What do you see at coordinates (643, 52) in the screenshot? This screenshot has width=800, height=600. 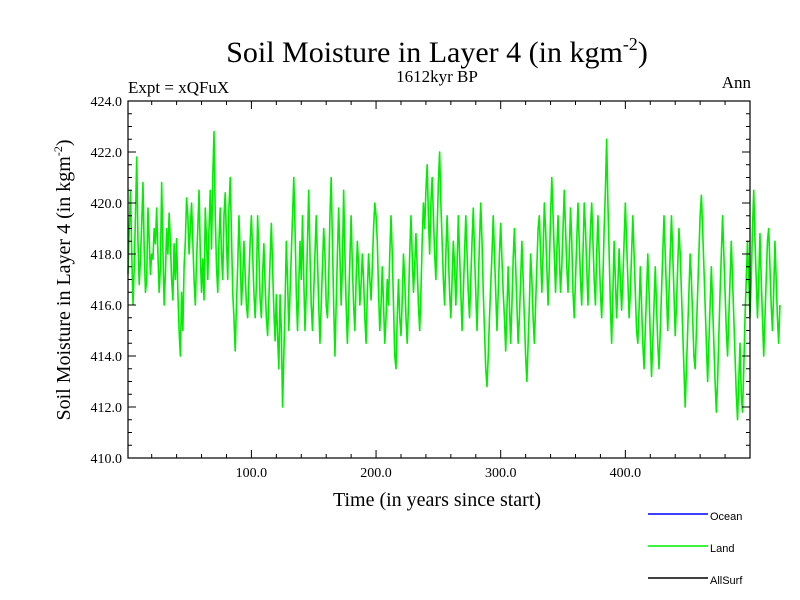 I see `chart-title-close: )` at bounding box center [643, 52].